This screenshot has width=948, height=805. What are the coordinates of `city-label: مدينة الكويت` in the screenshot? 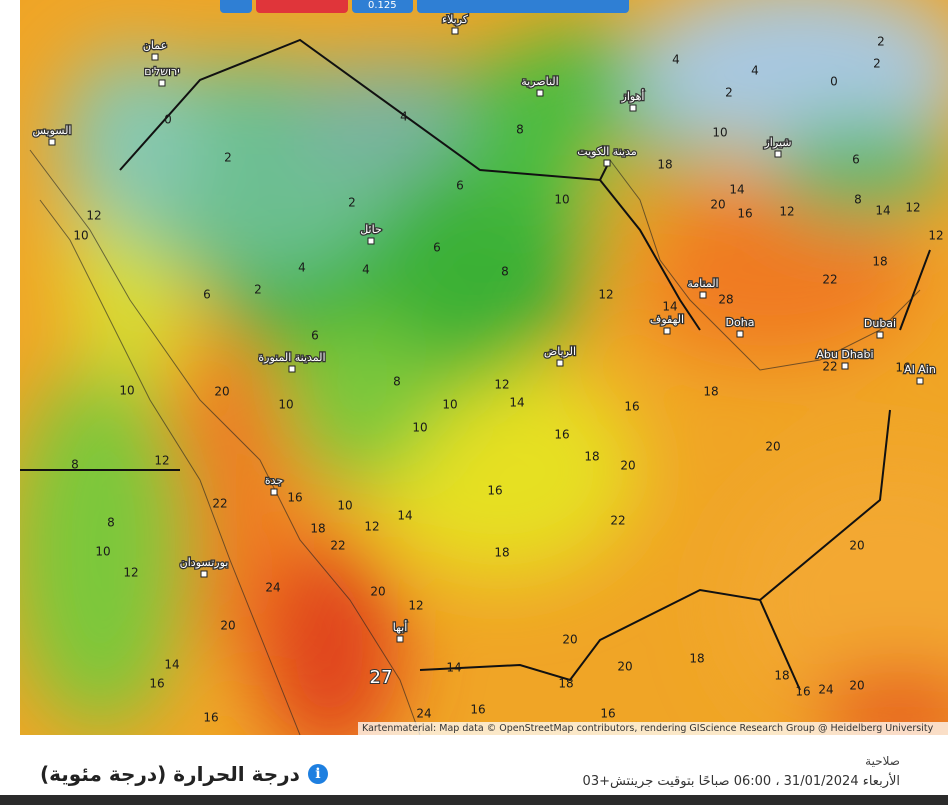 It's located at (607, 151).